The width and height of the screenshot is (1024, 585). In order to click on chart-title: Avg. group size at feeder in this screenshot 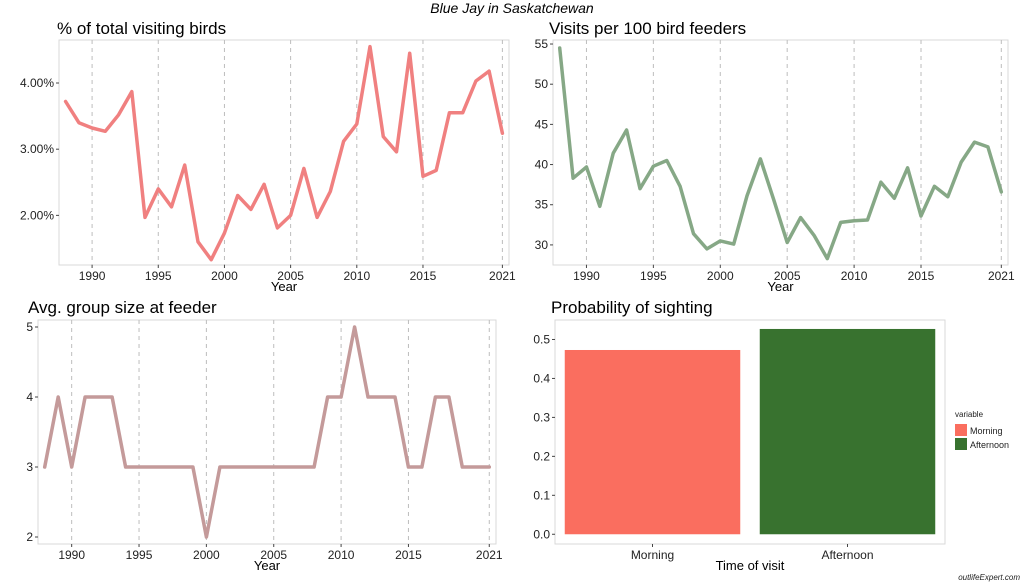, I will do `click(122, 307)`.